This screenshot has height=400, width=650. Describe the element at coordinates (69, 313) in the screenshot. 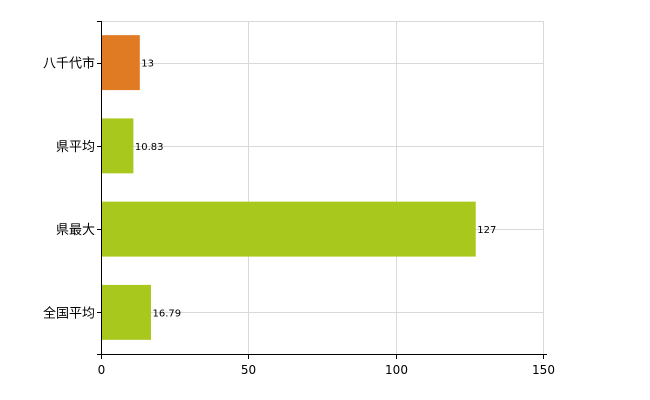

I see `category-label-3: 全国平均` at that location.